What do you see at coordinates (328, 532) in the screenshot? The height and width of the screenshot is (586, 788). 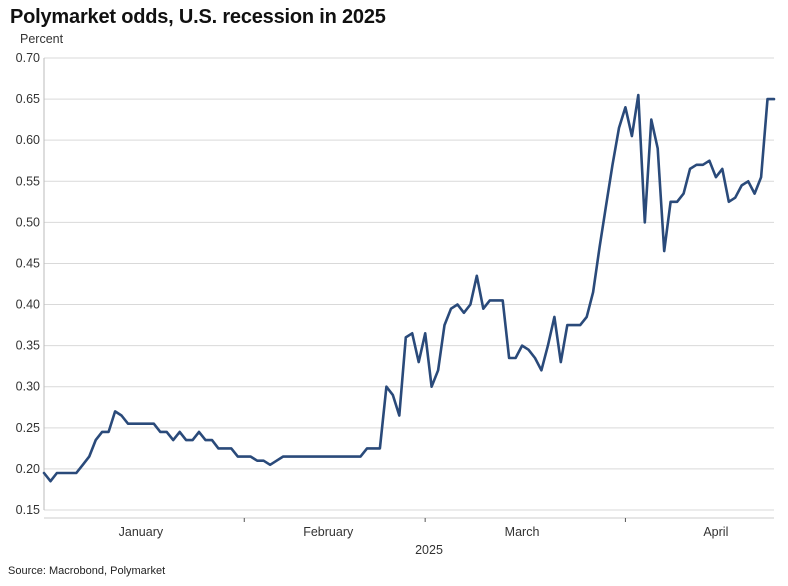 I see `x-tick-label: February` at bounding box center [328, 532].